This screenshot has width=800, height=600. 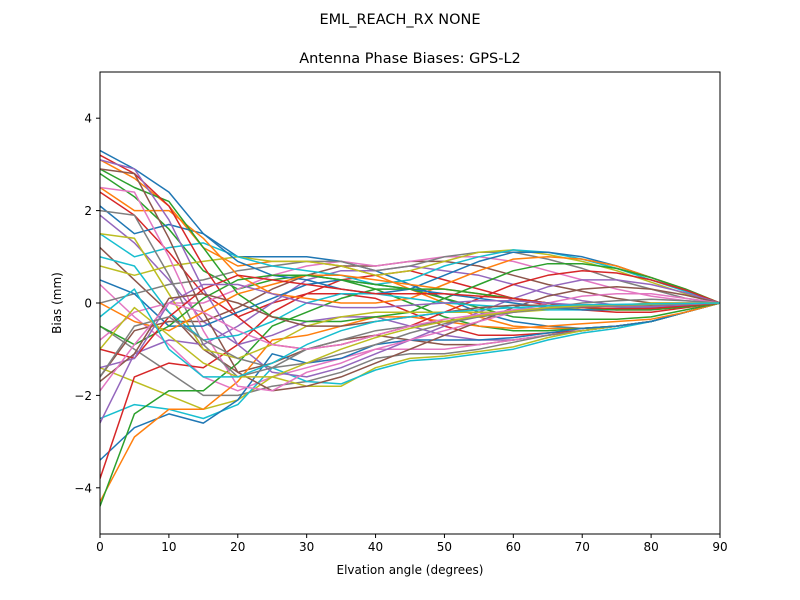 What do you see at coordinates (306, 547) in the screenshot?
I see `x-tick-label: 30` at bounding box center [306, 547].